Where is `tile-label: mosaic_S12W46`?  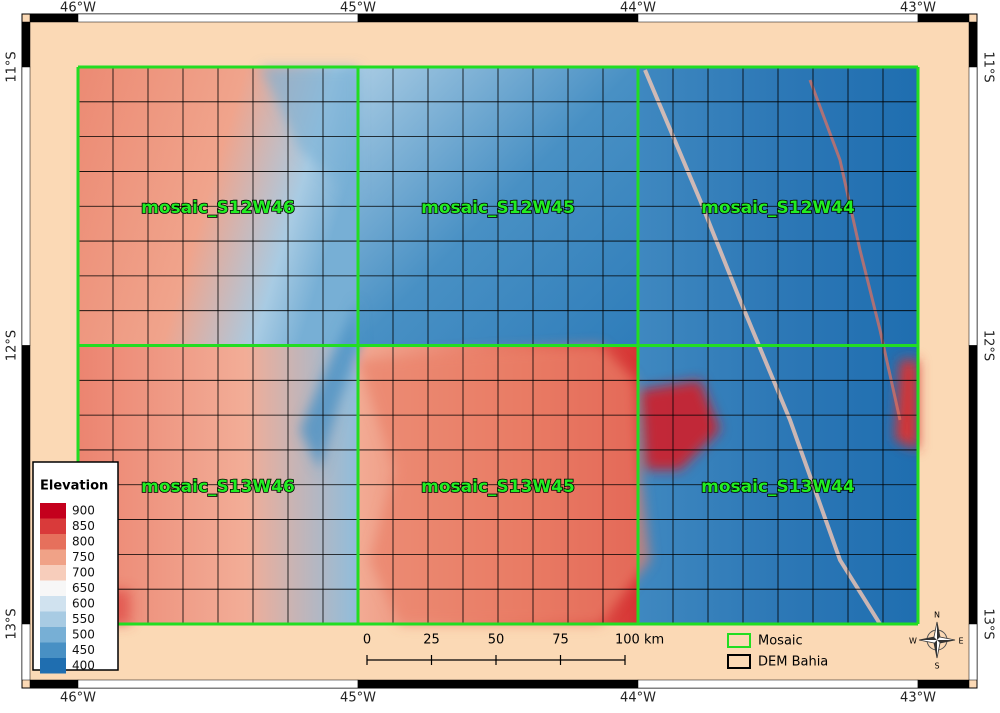 tile-label: mosaic_S12W46 is located at coordinates (218, 208).